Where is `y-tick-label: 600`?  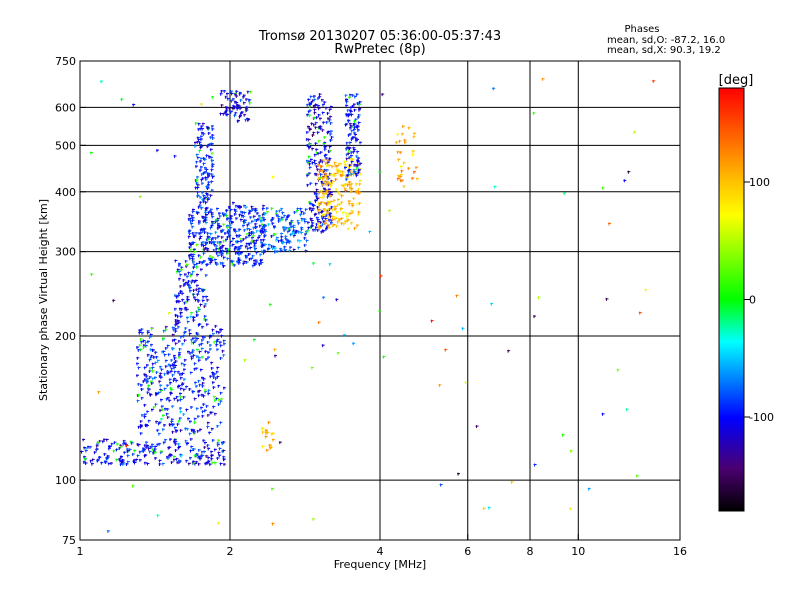
y-tick-label: 600 is located at coordinates (65, 107).